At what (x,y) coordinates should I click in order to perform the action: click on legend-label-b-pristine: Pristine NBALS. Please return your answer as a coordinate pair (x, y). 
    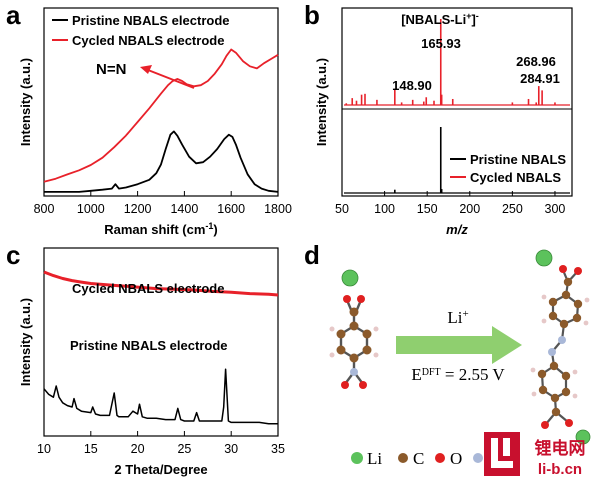
    Looking at the image, I should click on (518, 159).